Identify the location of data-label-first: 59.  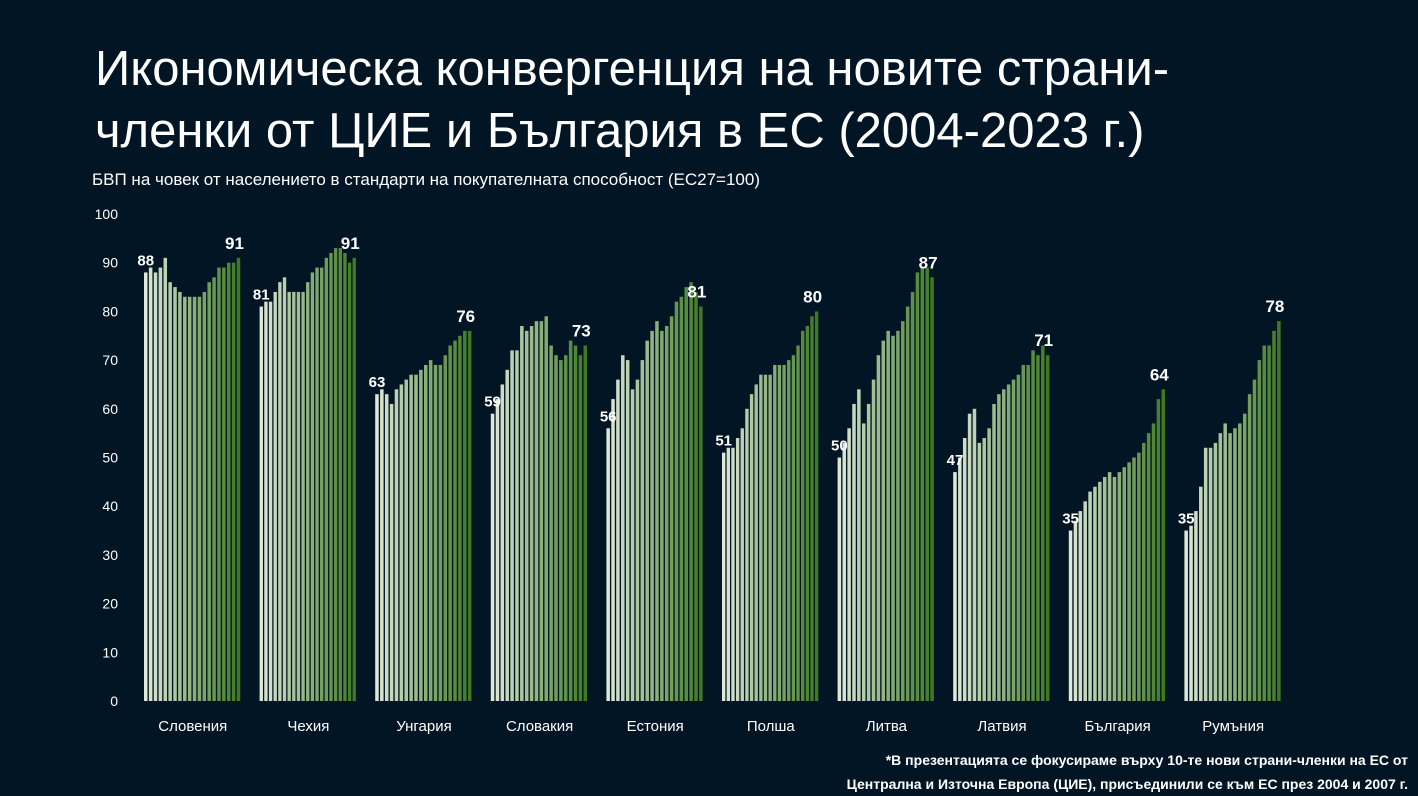
(492, 402).